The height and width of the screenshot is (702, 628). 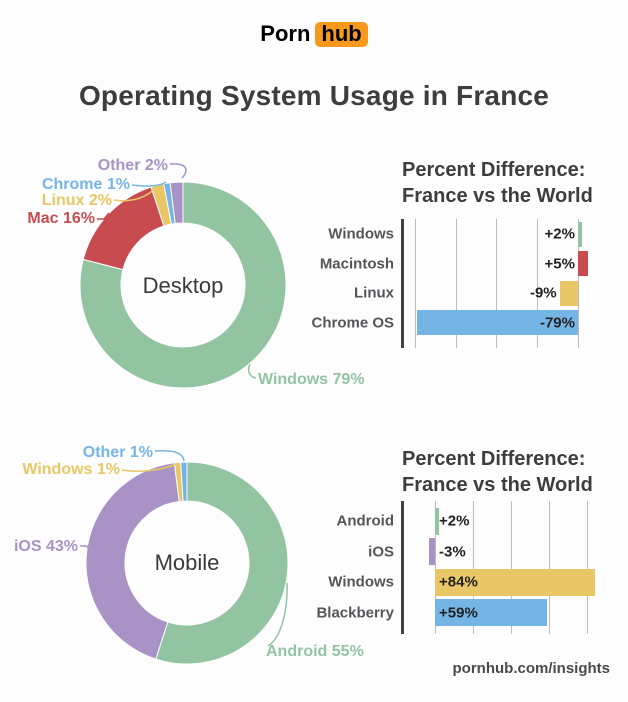 What do you see at coordinates (494, 170) in the screenshot?
I see `desktop-diff-title-line1: Percent Difference:` at bounding box center [494, 170].